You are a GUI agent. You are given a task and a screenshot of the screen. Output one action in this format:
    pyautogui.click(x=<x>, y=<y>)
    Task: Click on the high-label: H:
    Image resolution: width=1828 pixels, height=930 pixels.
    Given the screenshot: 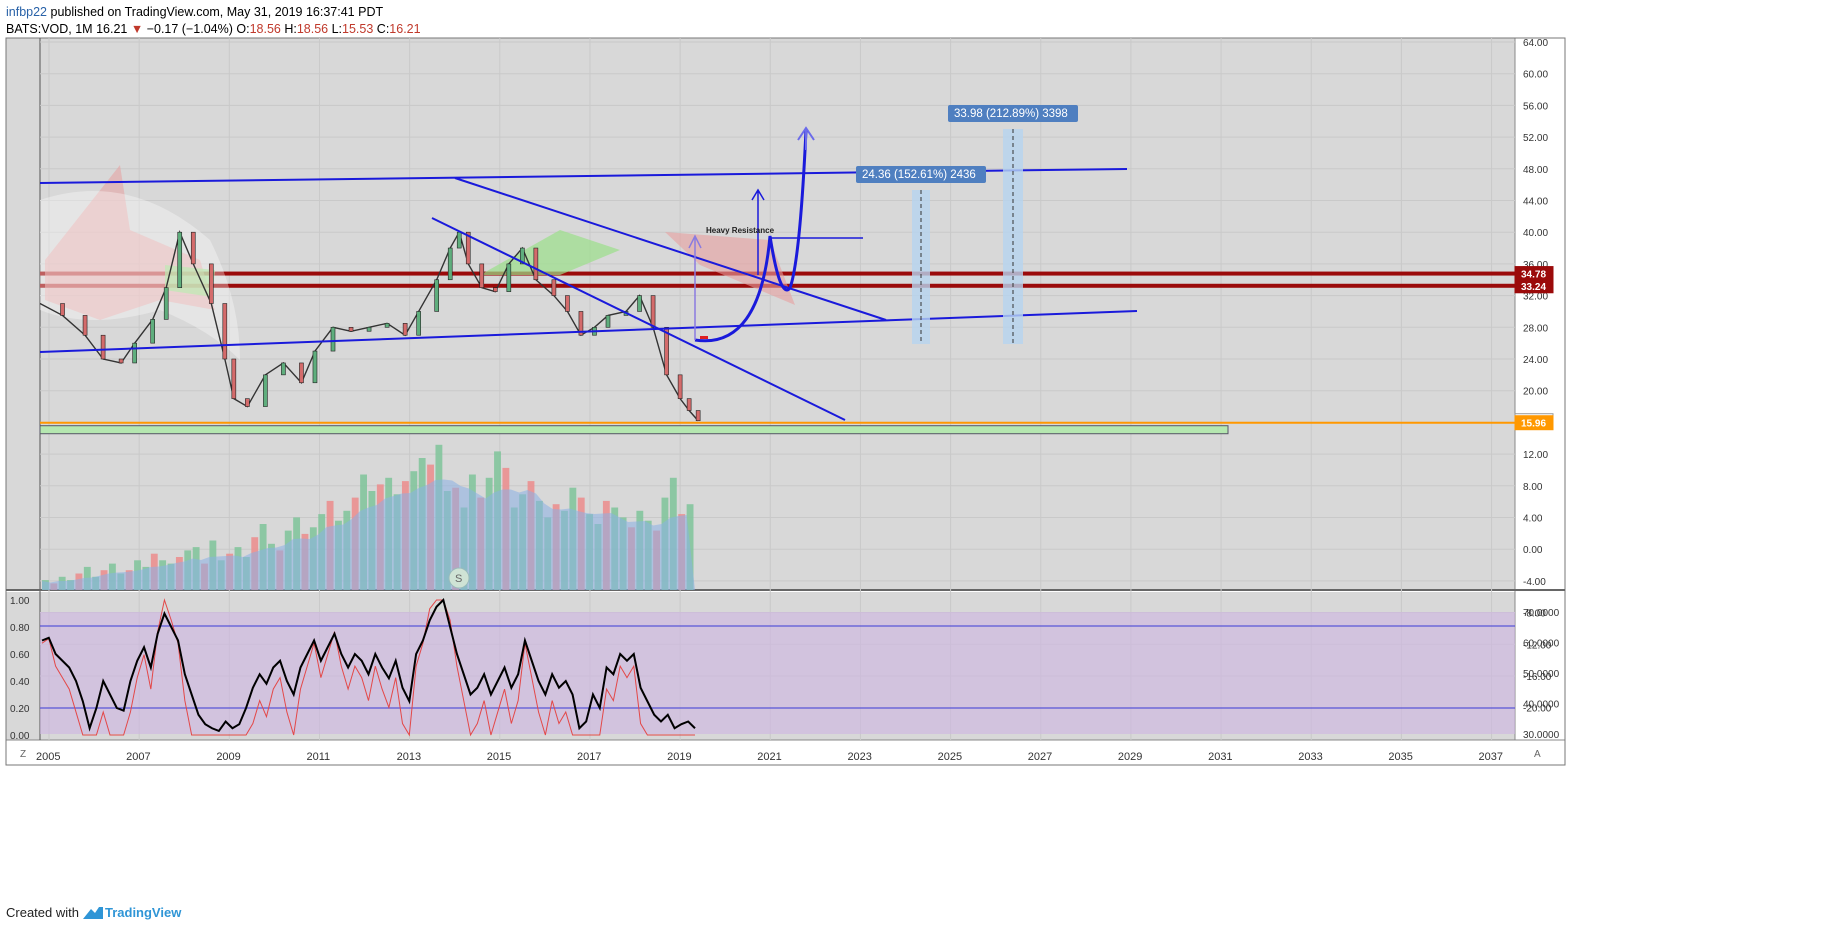 What is the action you would take?
    pyautogui.click(x=290, y=29)
    